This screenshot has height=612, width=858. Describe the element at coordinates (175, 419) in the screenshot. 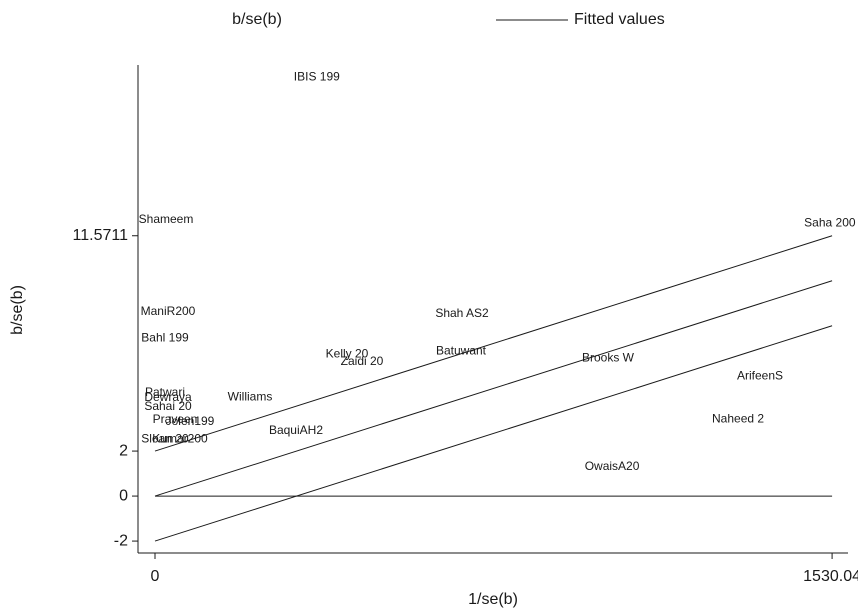

I see `point-label: Praveen` at that location.